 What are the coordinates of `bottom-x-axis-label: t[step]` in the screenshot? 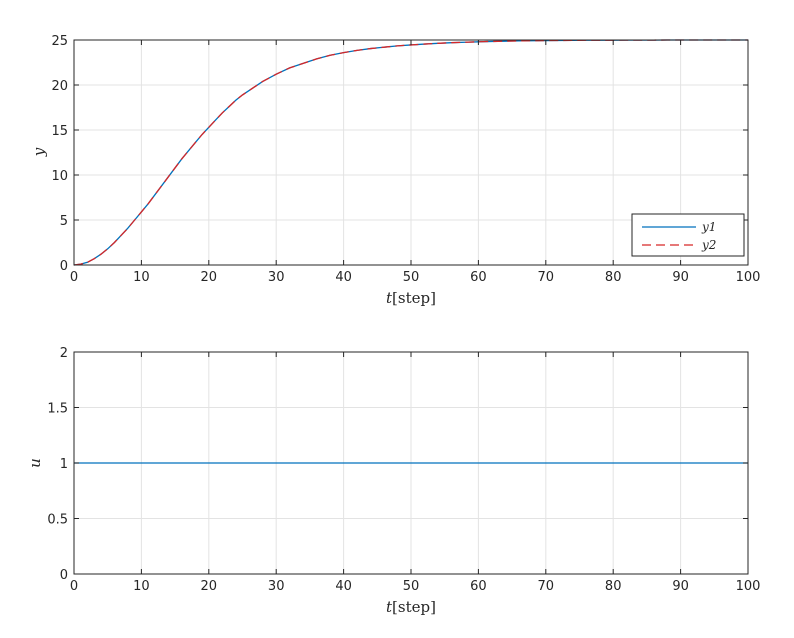 It's located at (411, 607).